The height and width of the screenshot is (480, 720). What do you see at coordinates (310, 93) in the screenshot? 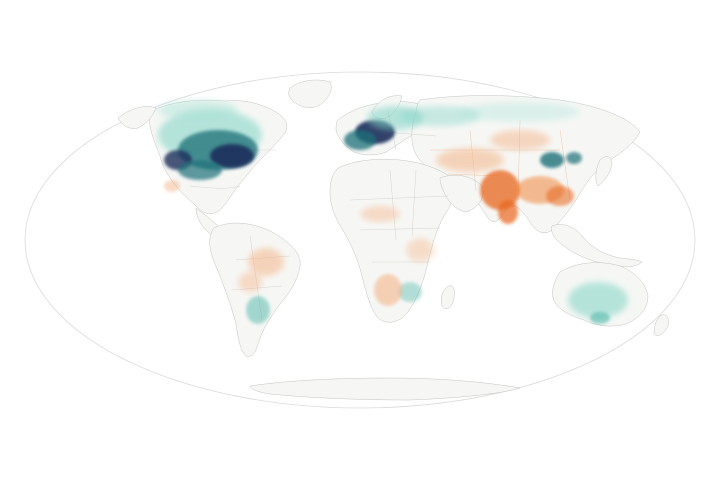
I see `greenland-land` at bounding box center [310, 93].